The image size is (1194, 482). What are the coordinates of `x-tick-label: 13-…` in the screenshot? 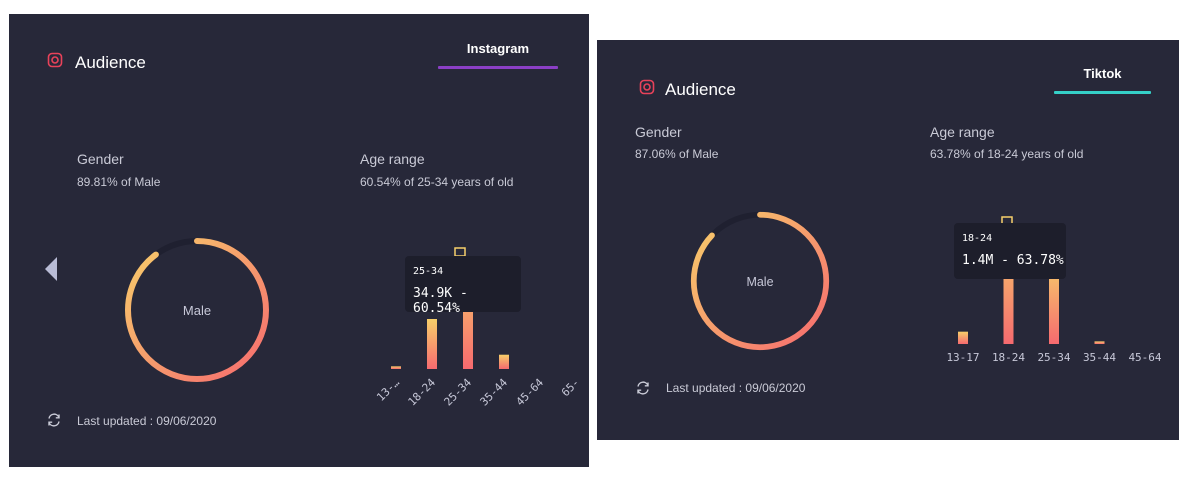 It's located at (388, 390).